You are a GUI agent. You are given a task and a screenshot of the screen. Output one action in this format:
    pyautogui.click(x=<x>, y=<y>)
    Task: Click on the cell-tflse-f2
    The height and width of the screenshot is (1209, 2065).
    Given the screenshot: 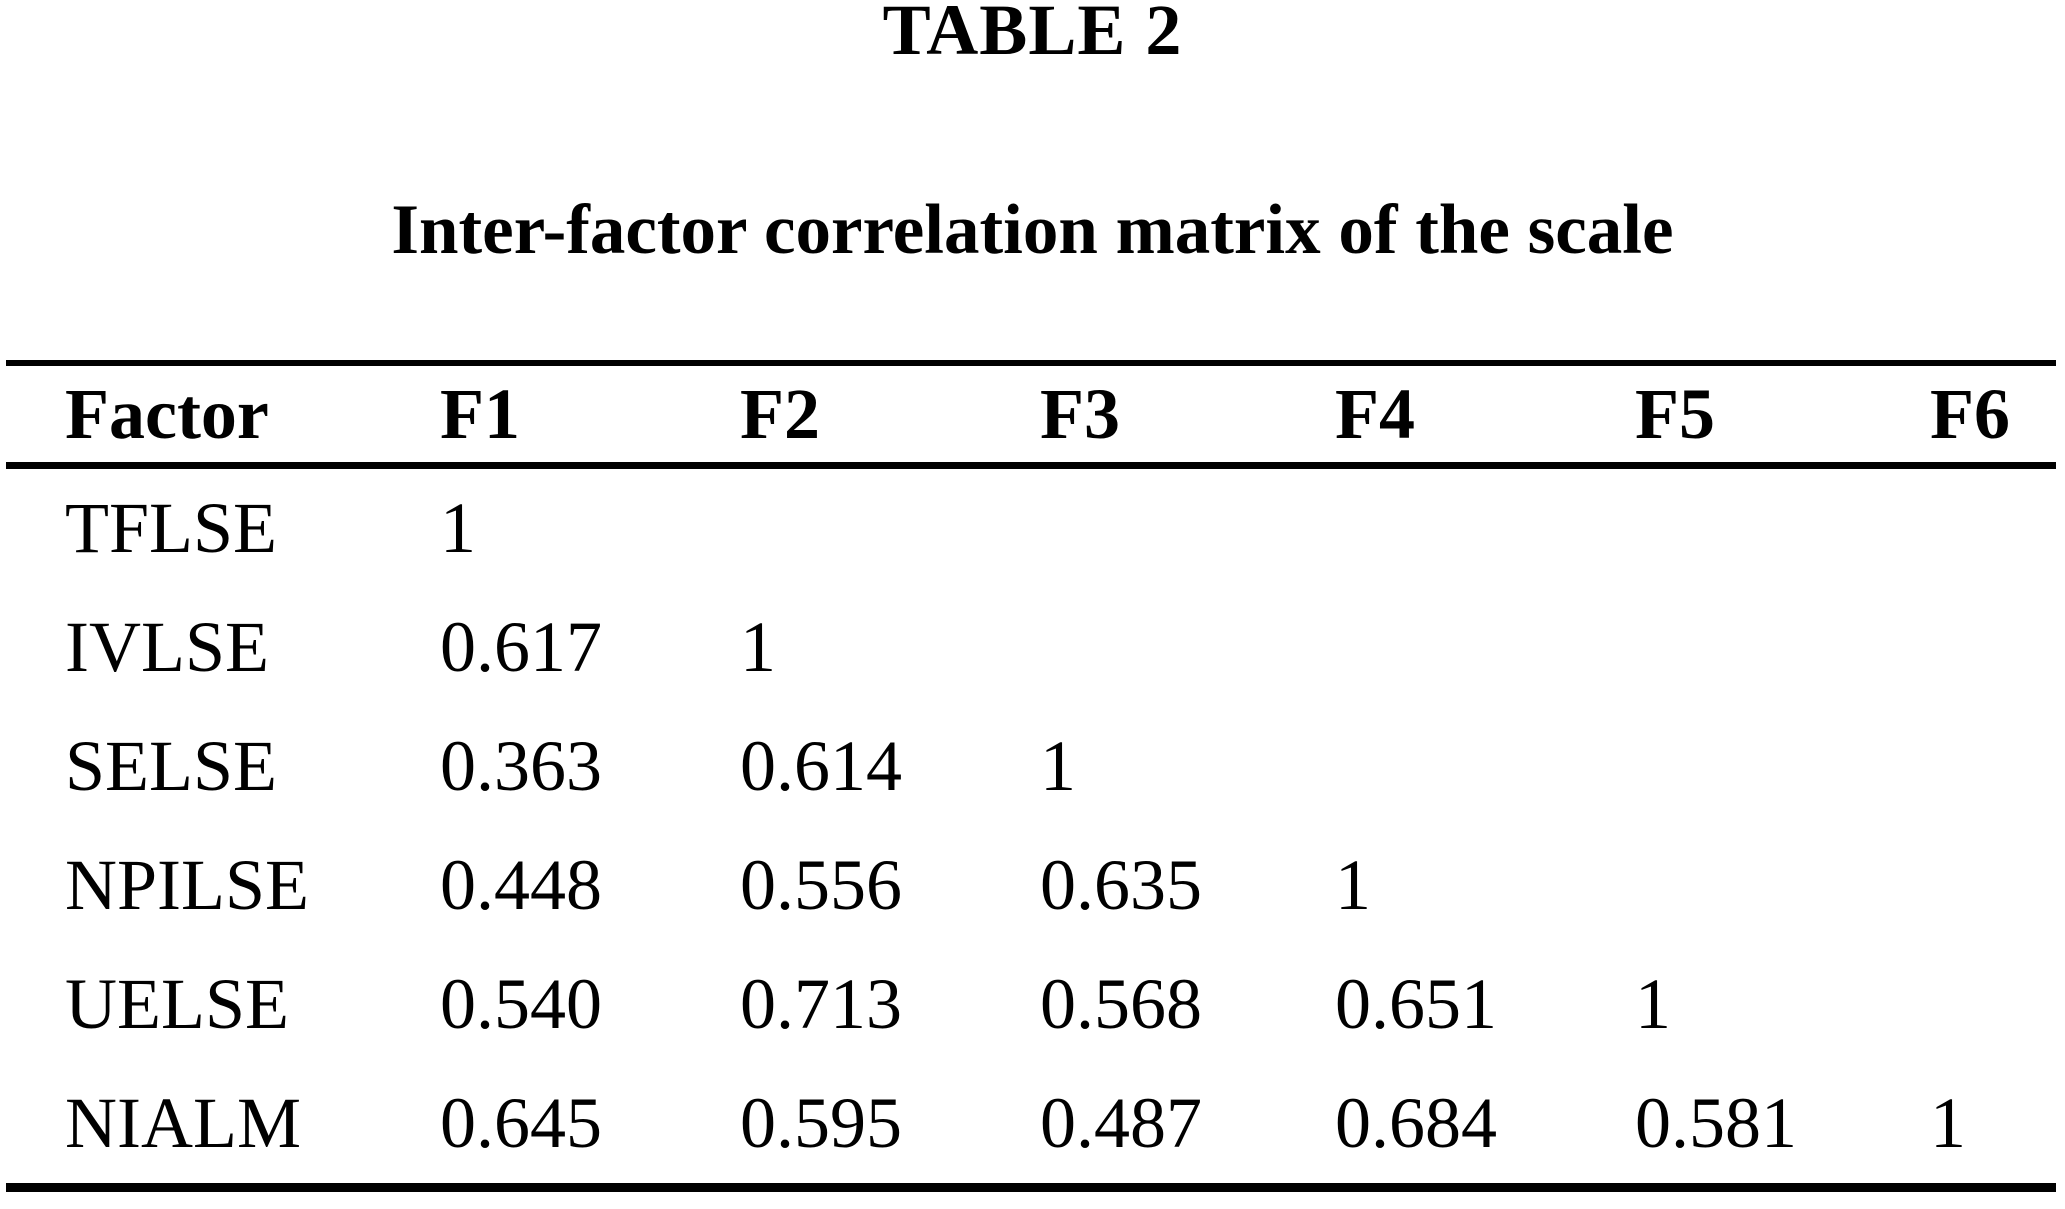 What is the action you would take?
    pyautogui.click(x=890, y=527)
    